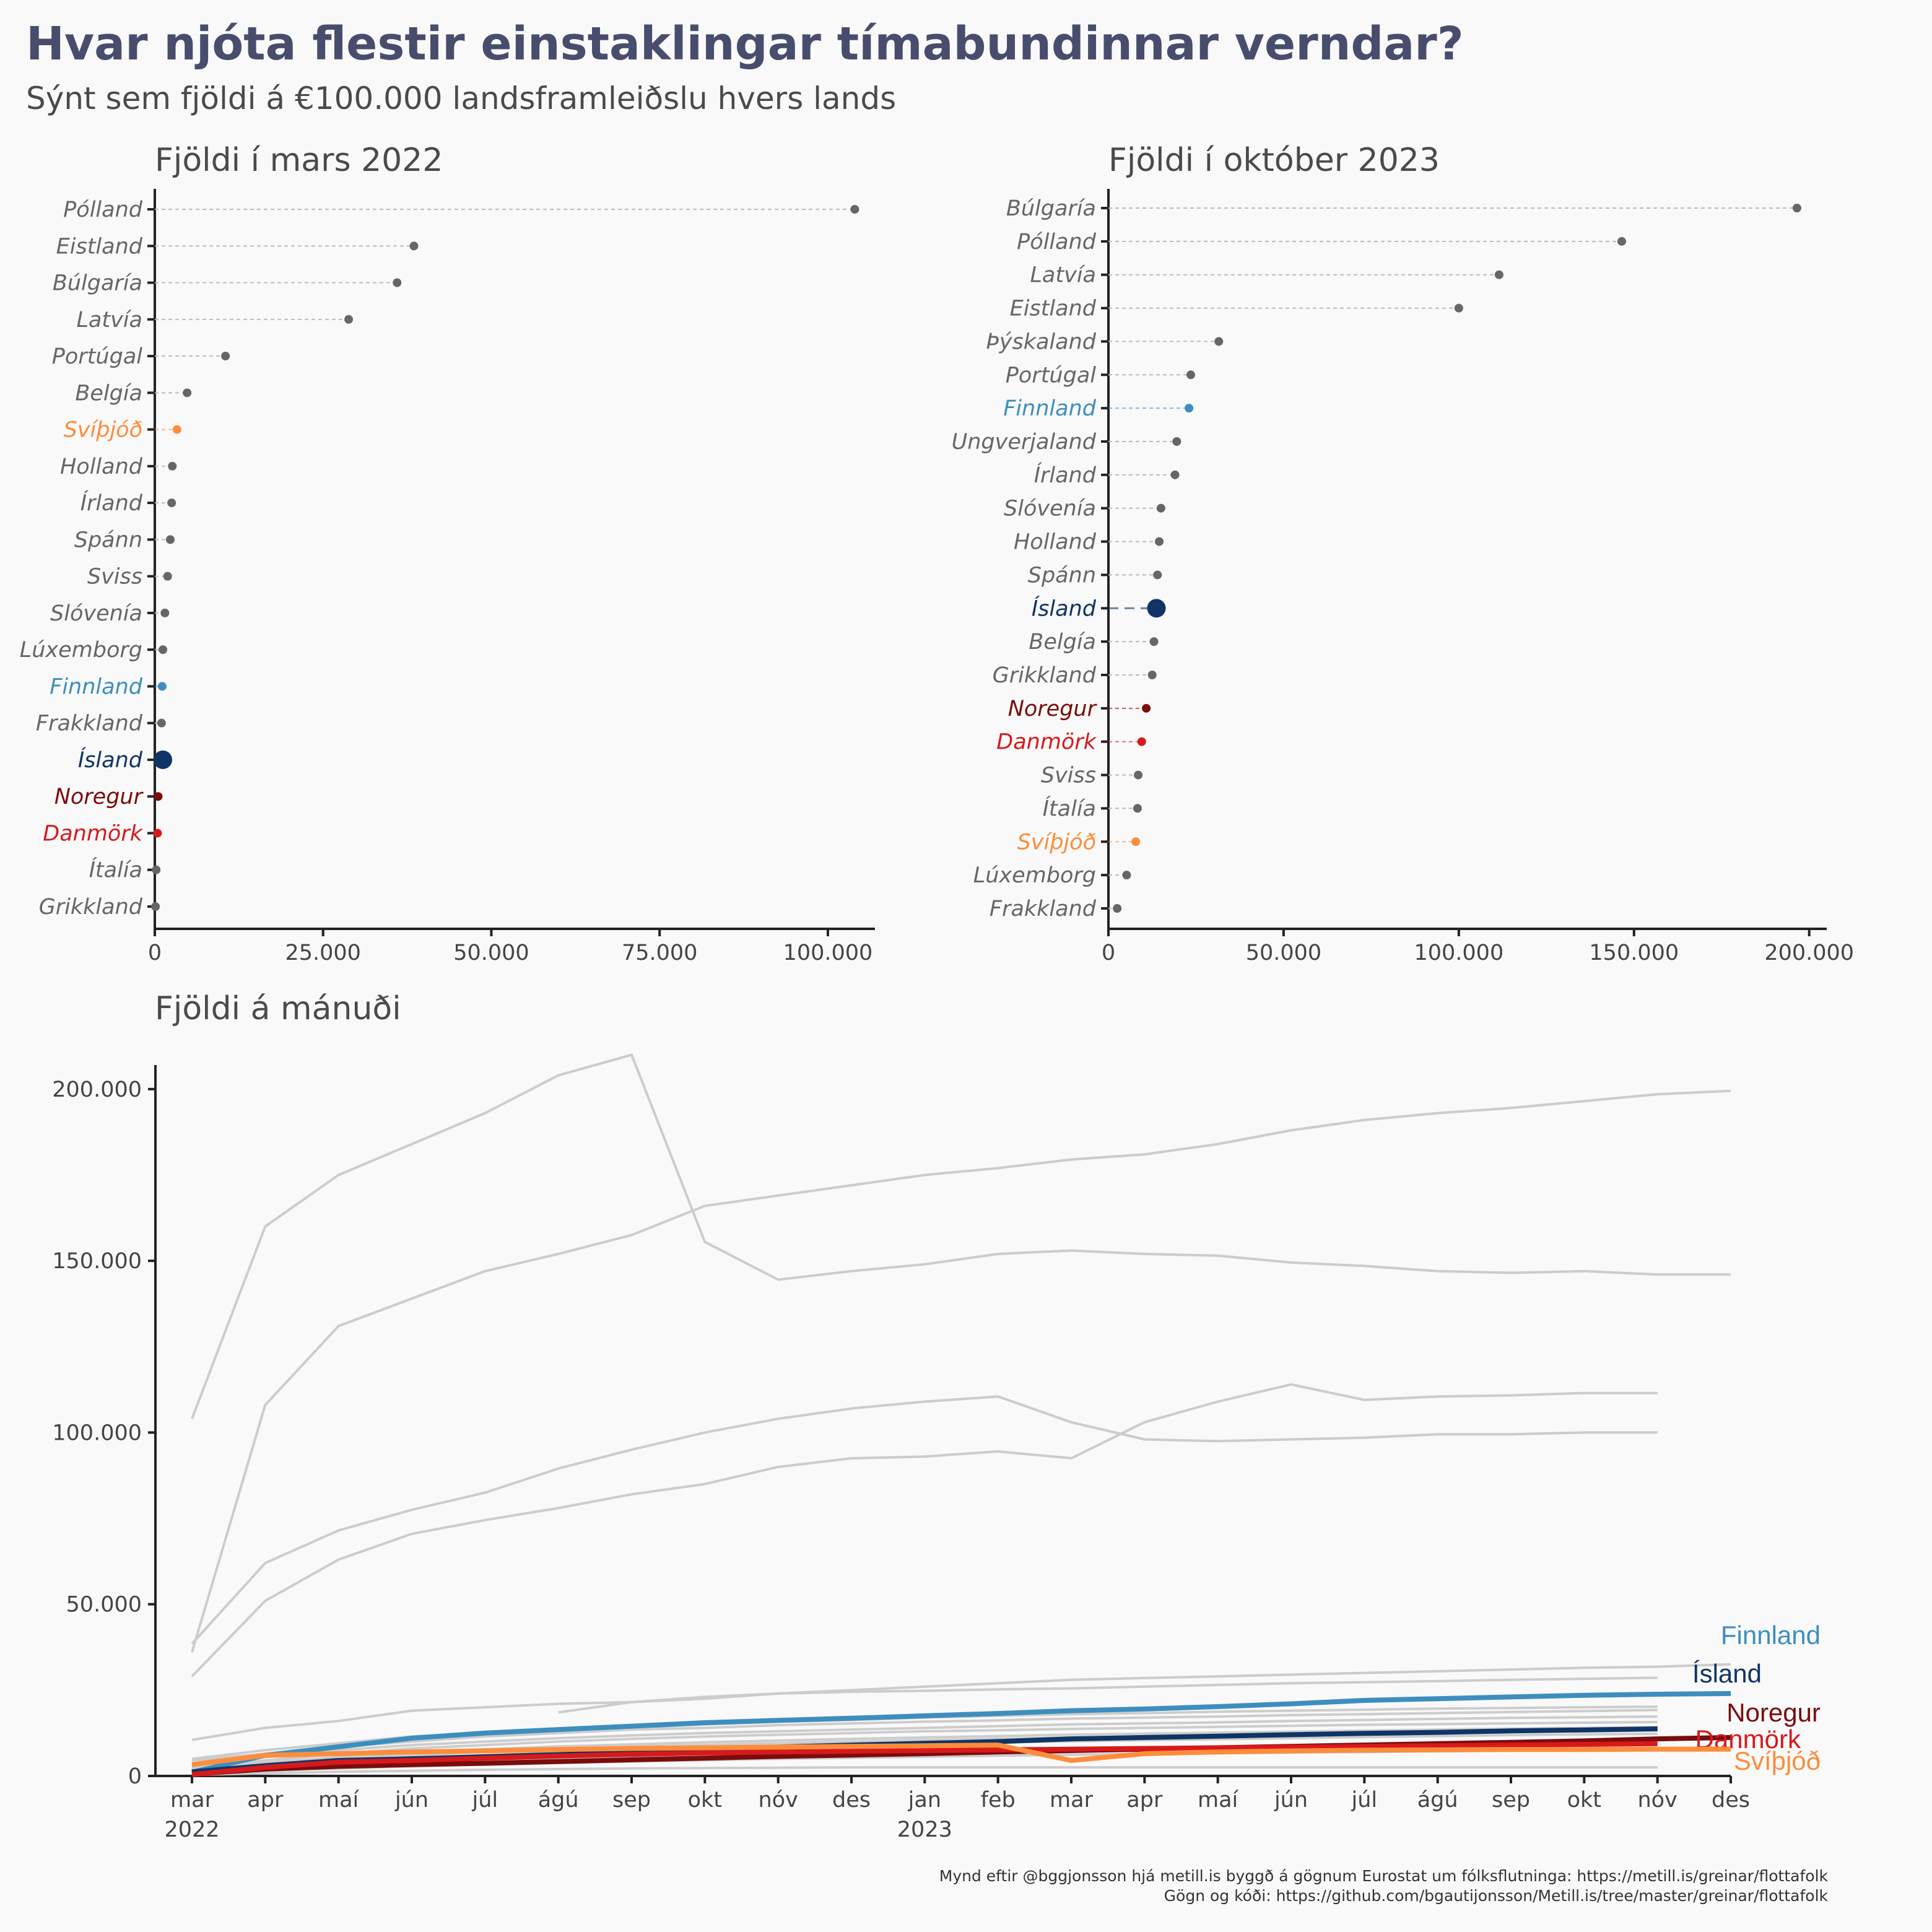 This screenshot has height=1932, width=1932. I want to click on y-tick-label: 100.000, so click(97, 1433).